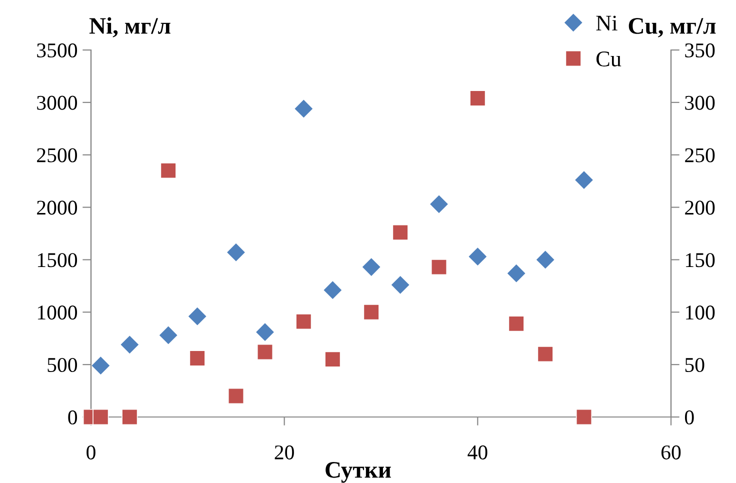 The width and height of the screenshot is (736, 483). What do you see at coordinates (284, 452) in the screenshot?
I see `x-tick-label: 20` at bounding box center [284, 452].